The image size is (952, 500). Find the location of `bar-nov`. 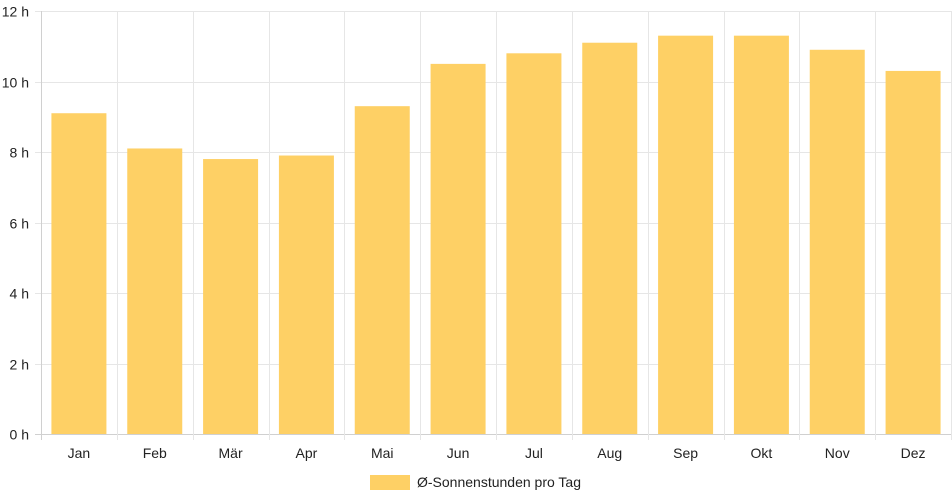

bar-nov is located at coordinates (837, 242).